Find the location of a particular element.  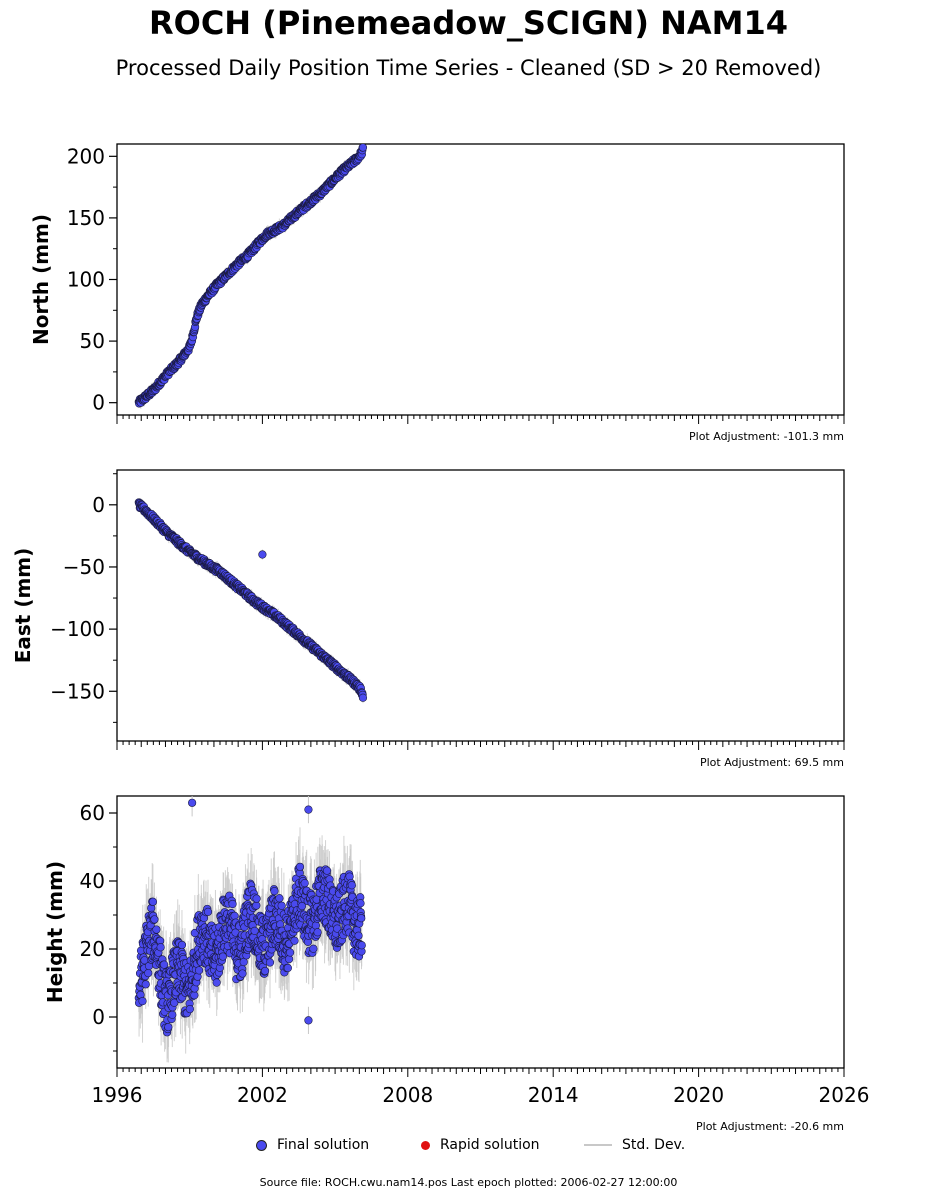

rapid-marker-icon is located at coordinates (425, 1145).